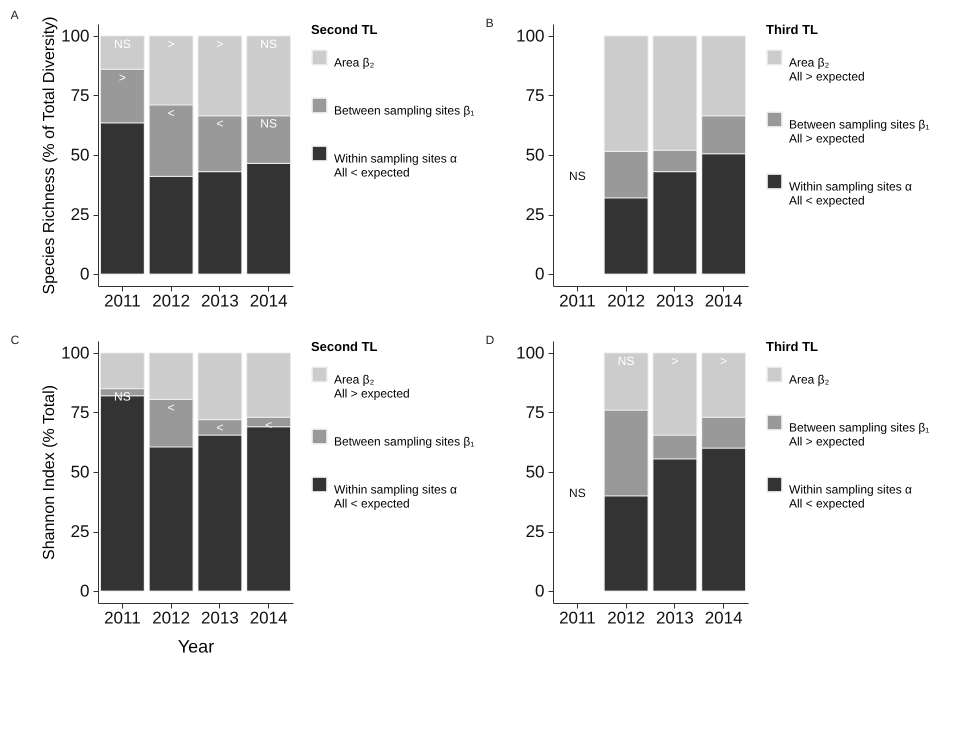  What do you see at coordinates (14, 15) in the screenshot?
I see `chart-title: A` at bounding box center [14, 15].